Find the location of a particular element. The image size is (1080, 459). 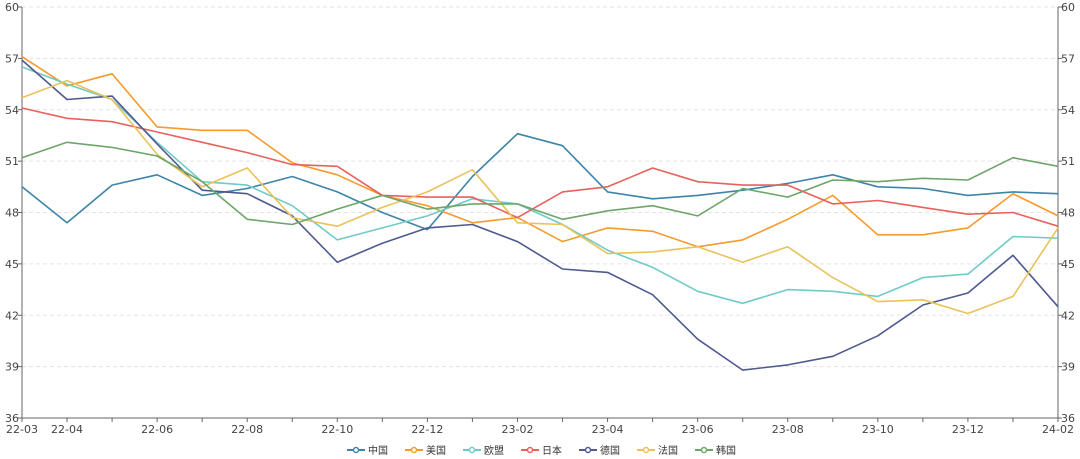

x-tick-label: 22-12 is located at coordinates (427, 429).